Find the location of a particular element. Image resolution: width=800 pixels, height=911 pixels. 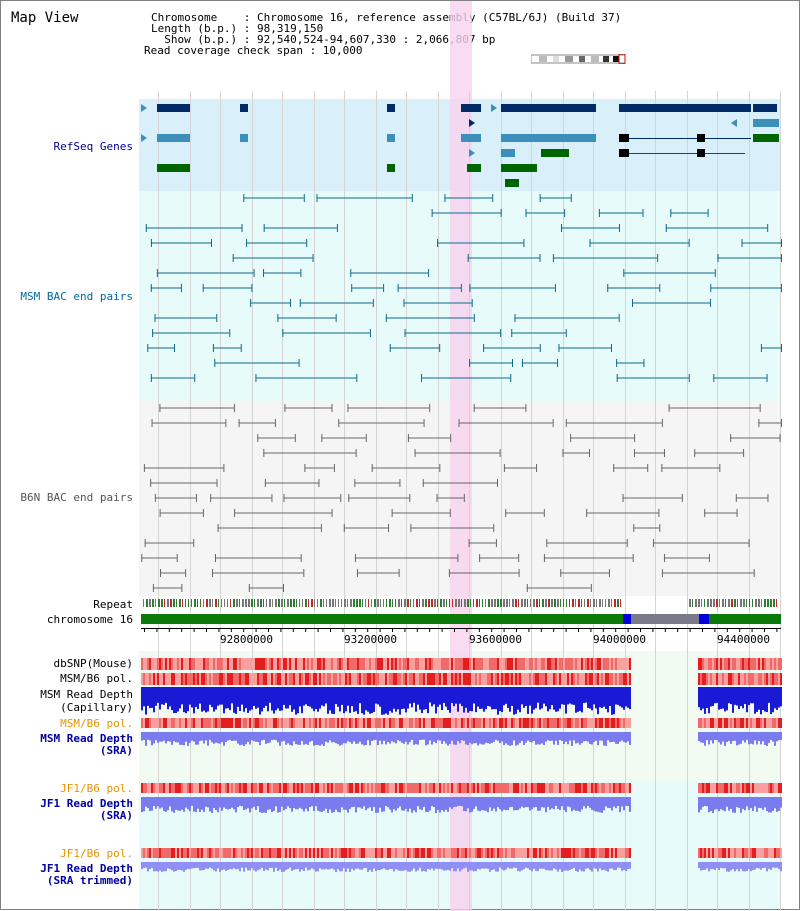

gene-feature is located at coordinates (173, 168).